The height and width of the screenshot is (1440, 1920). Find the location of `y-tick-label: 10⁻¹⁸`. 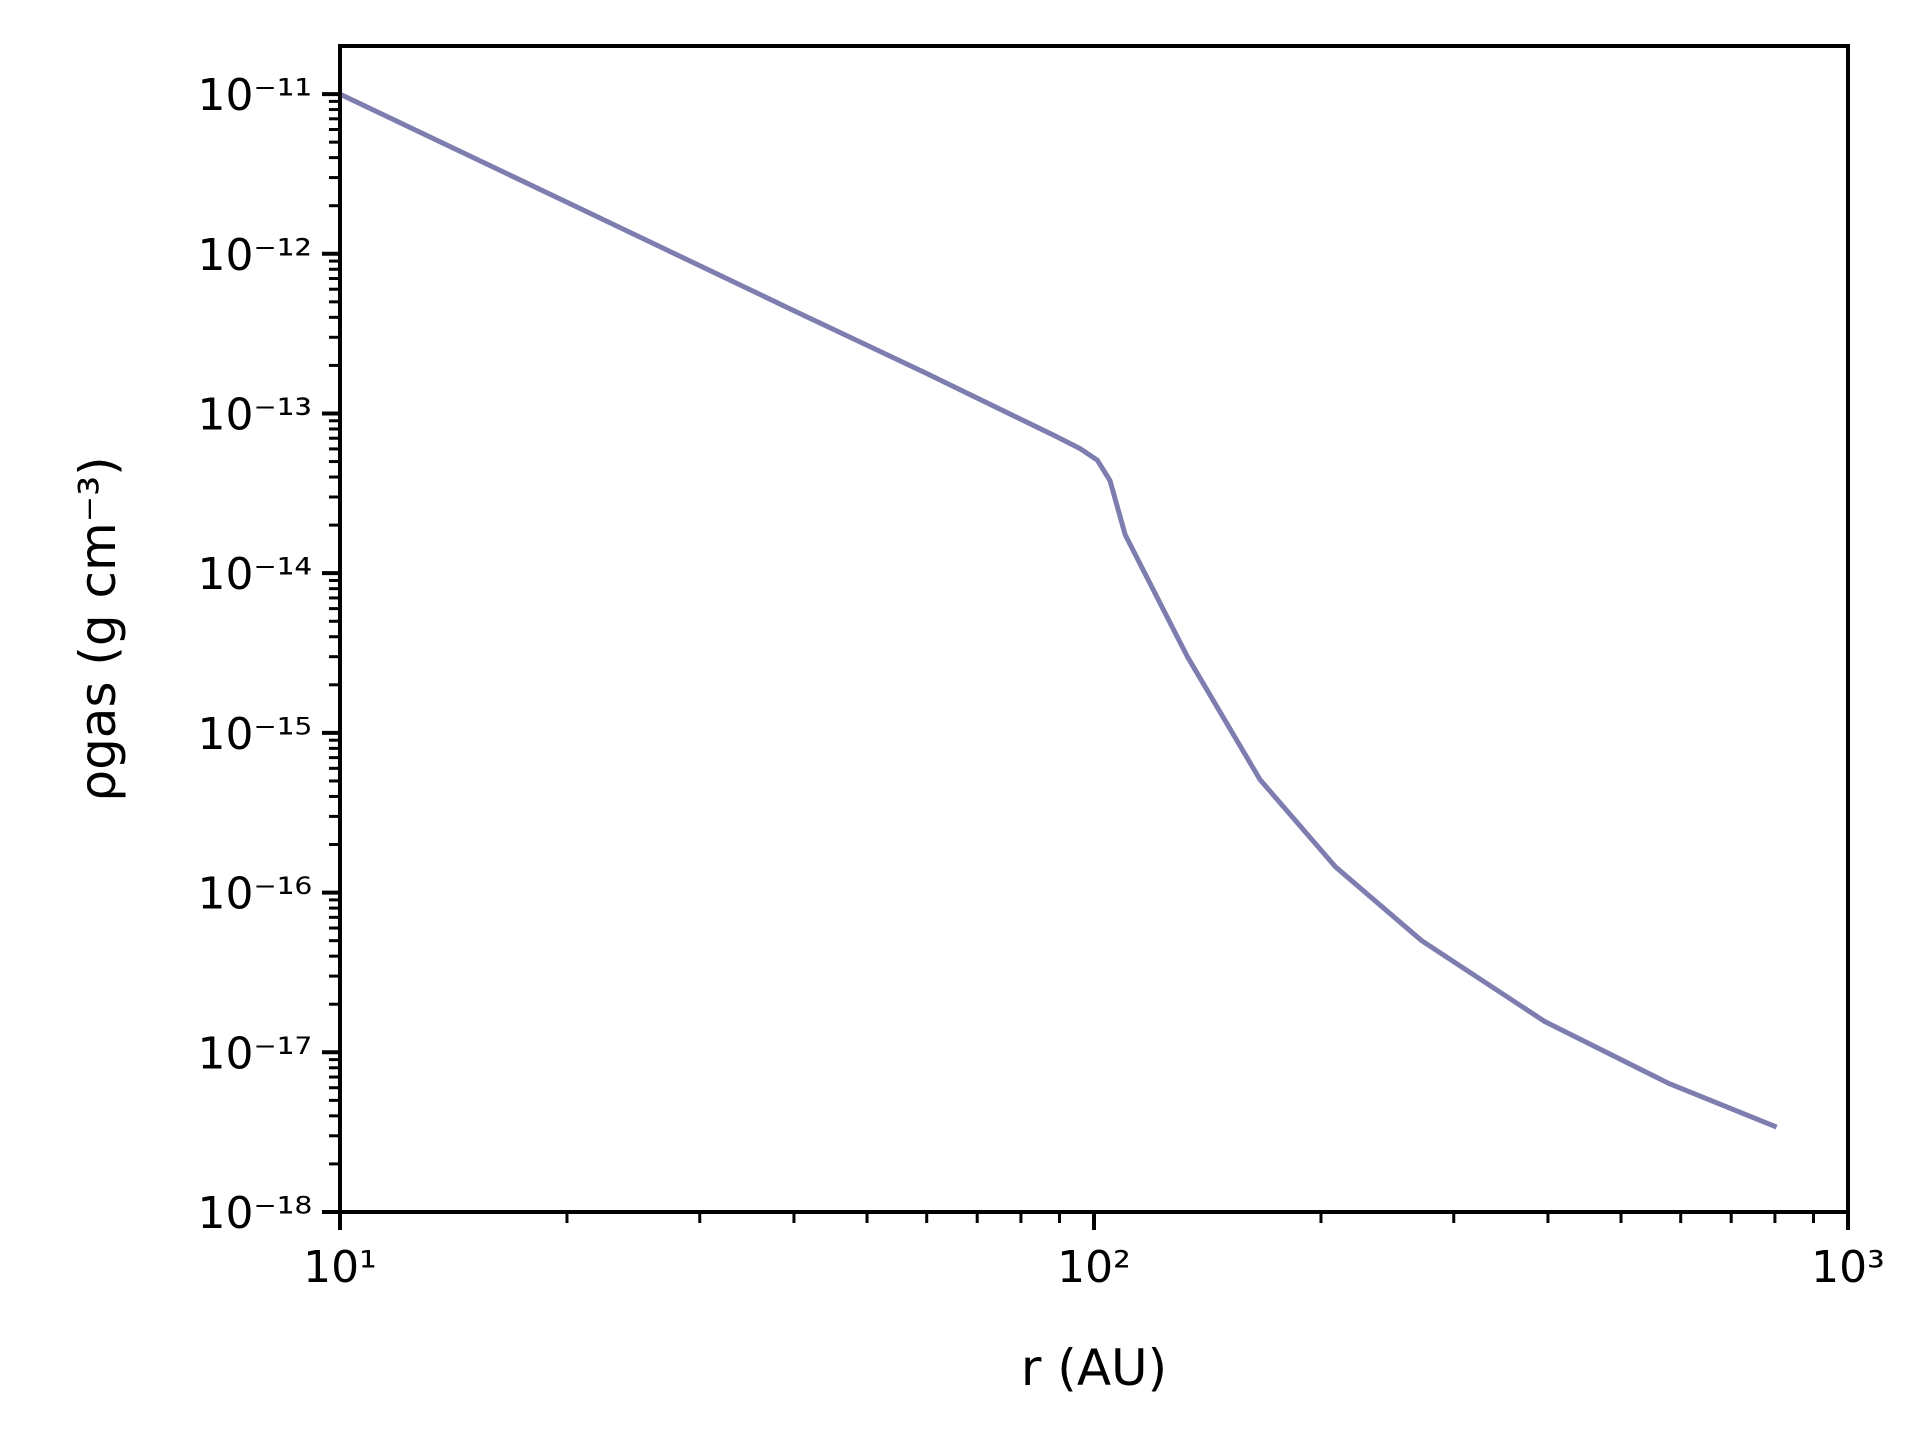

y-tick-label: 10⁻¹⁸ is located at coordinates (255, 1213).